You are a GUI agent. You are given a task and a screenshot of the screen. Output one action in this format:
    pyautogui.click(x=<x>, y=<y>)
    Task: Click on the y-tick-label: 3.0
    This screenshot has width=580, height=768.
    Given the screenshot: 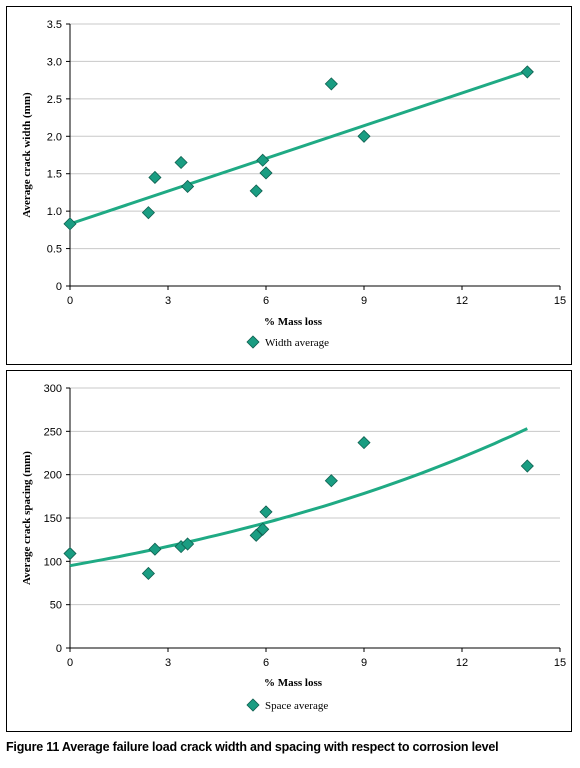 What is the action you would take?
    pyautogui.click(x=54, y=62)
    